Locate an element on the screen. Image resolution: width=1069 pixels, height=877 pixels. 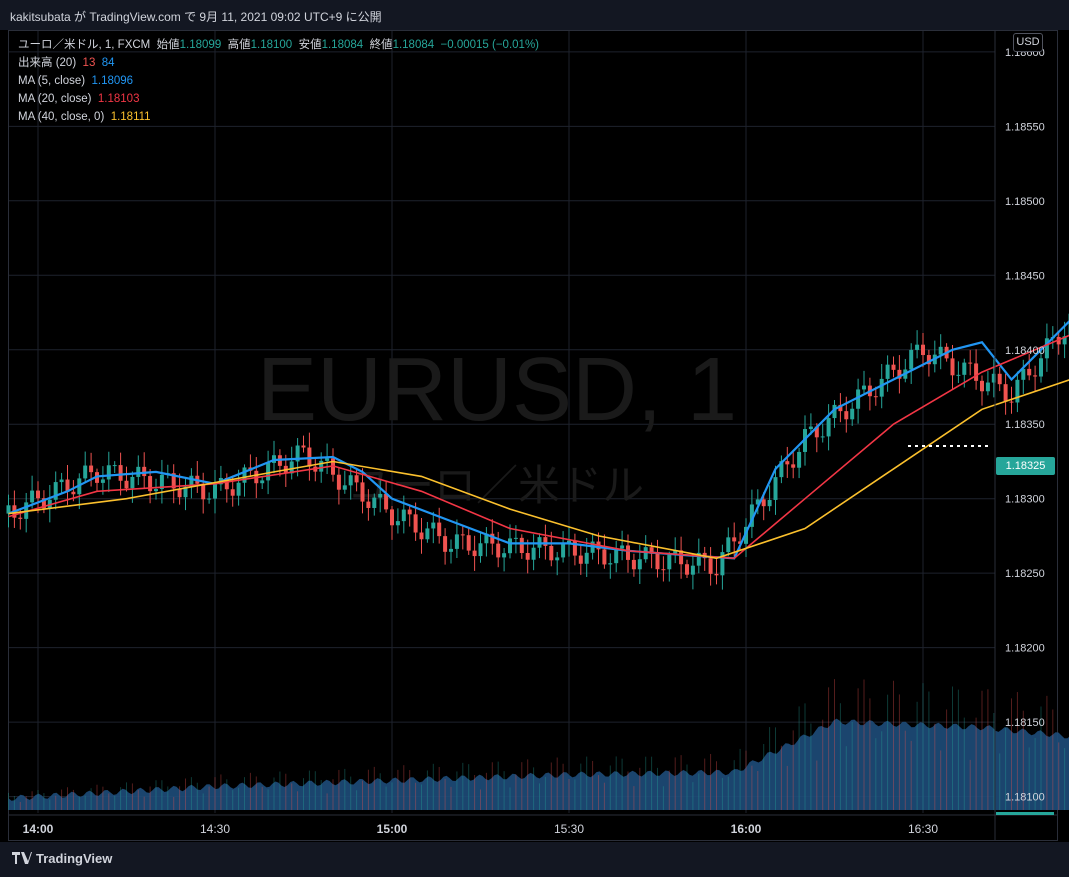
open-label: 始値 is located at coordinates (168, 45).